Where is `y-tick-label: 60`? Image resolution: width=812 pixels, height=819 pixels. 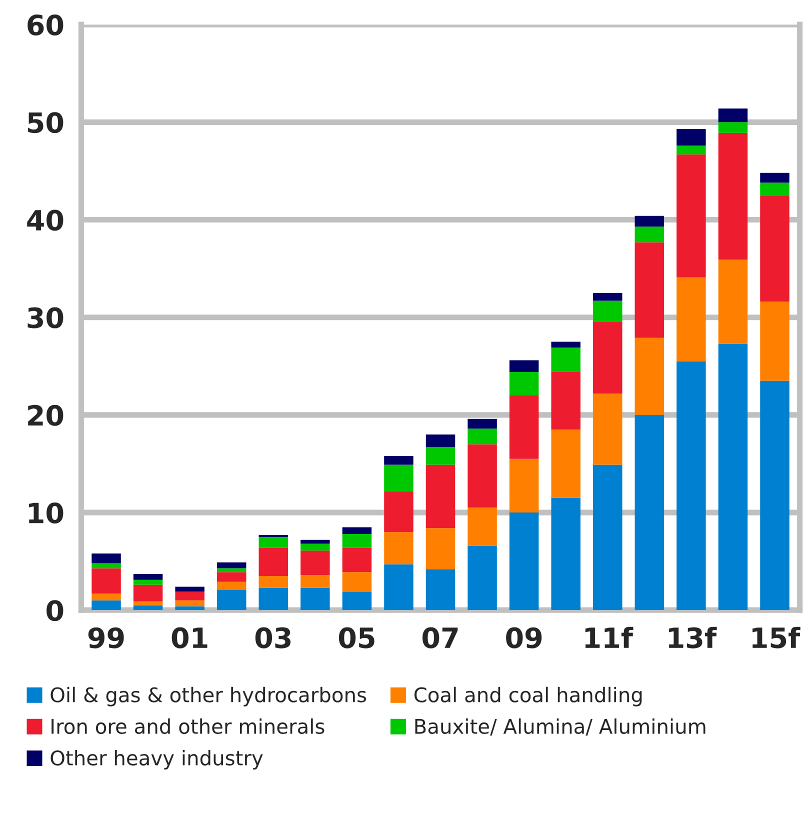 y-tick-label: 60 is located at coordinates (46, 25).